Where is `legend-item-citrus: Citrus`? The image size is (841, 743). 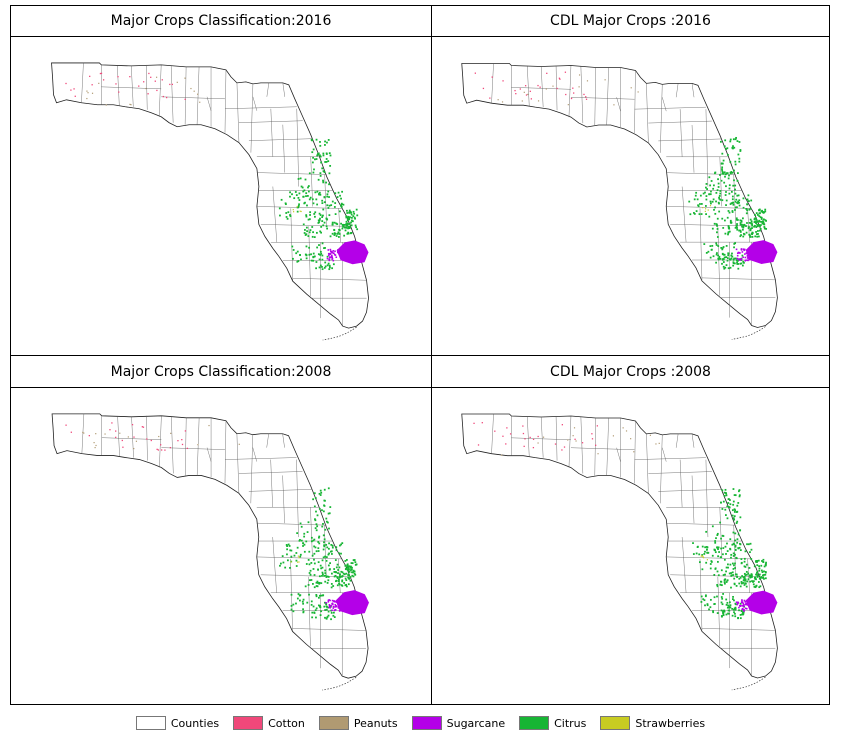
legend-item-citrus: Citrus is located at coordinates (552, 723).